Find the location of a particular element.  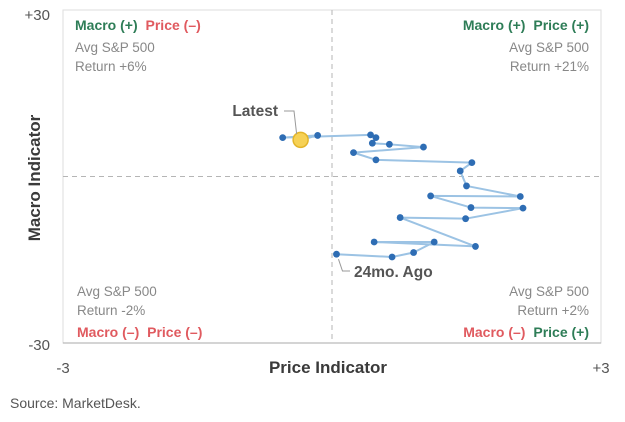

x-axis-title: Price Indicator is located at coordinates (328, 367).